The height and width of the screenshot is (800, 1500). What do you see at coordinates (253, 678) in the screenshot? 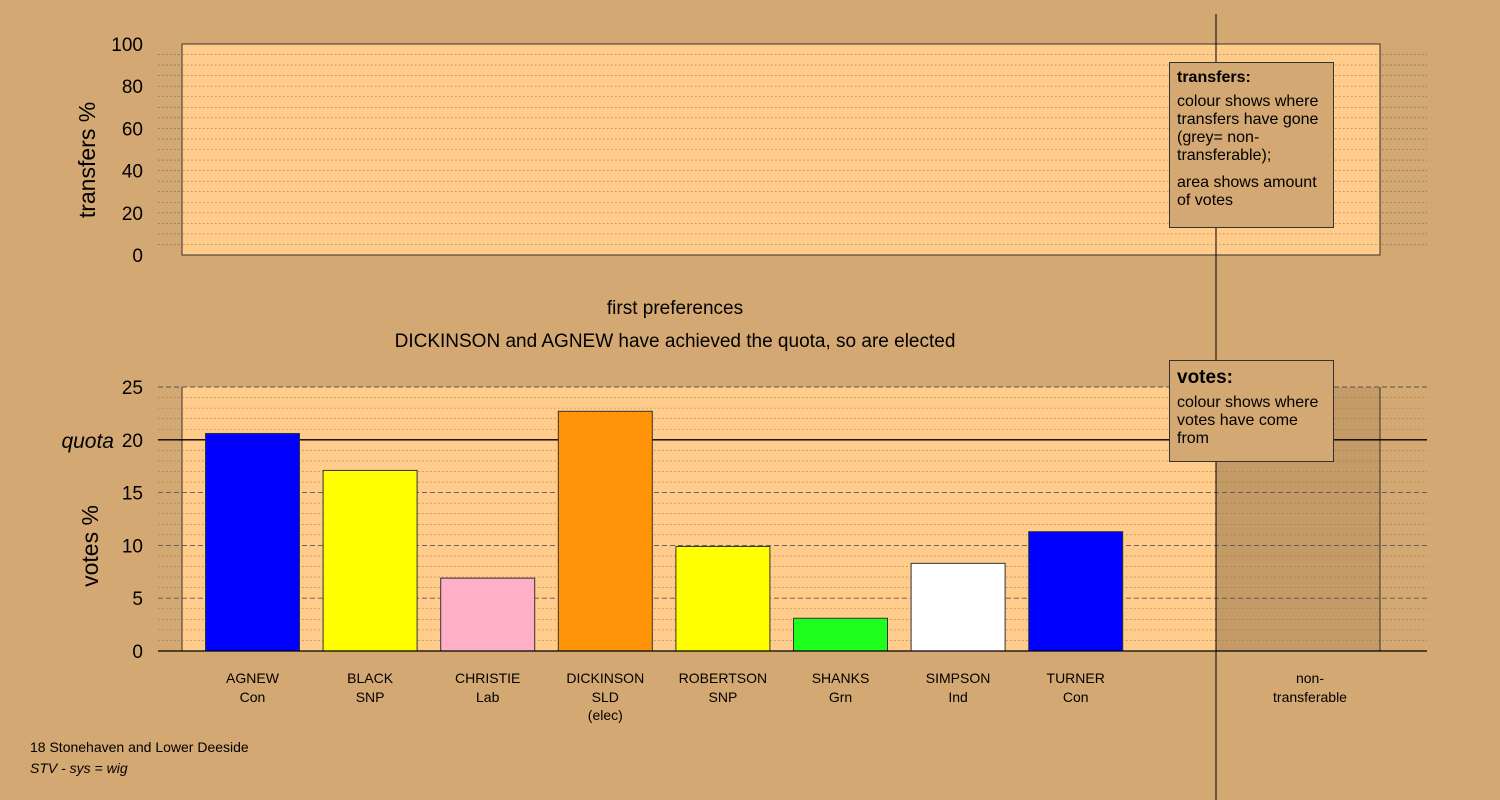
I see `candidate-name-label: AGNEW` at bounding box center [253, 678].